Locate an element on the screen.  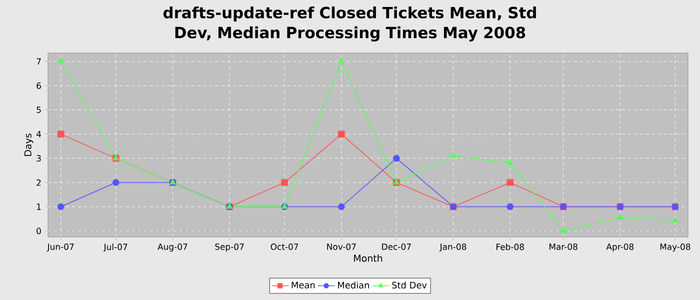
y-tick-label: 4 is located at coordinates (39, 134).